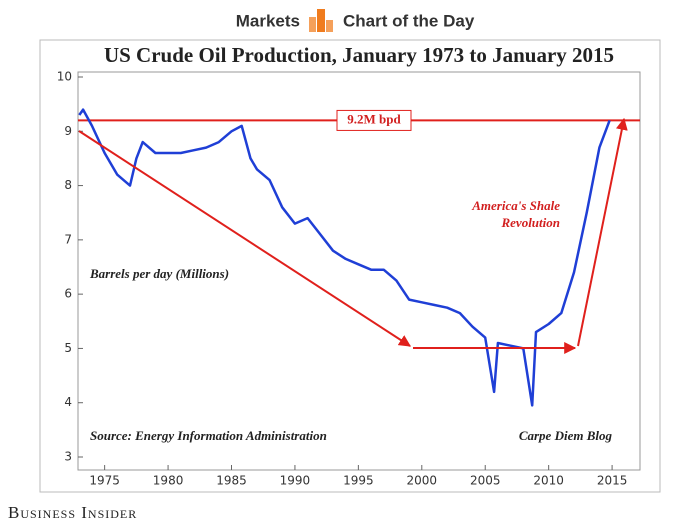 Image resolution: width=700 pixels, height=525 pixels. What do you see at coordinates (68, 131) in the screenshot?
I see `y-tick-label: 9` at bounding box center [68, 131].